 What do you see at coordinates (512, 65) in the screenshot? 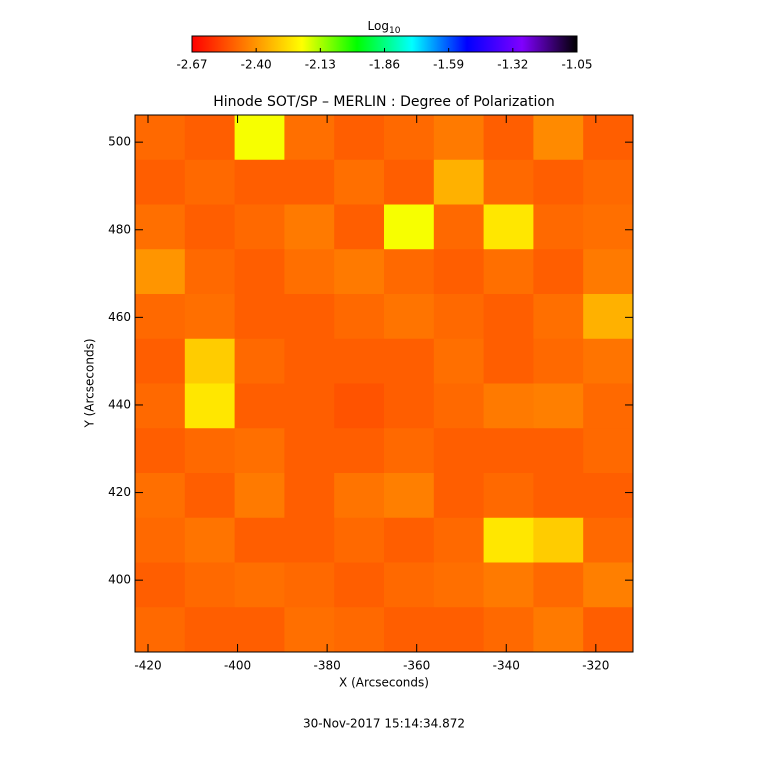
I see `colorbar-tick-label: -1.32` at bounding box center [512, 65].